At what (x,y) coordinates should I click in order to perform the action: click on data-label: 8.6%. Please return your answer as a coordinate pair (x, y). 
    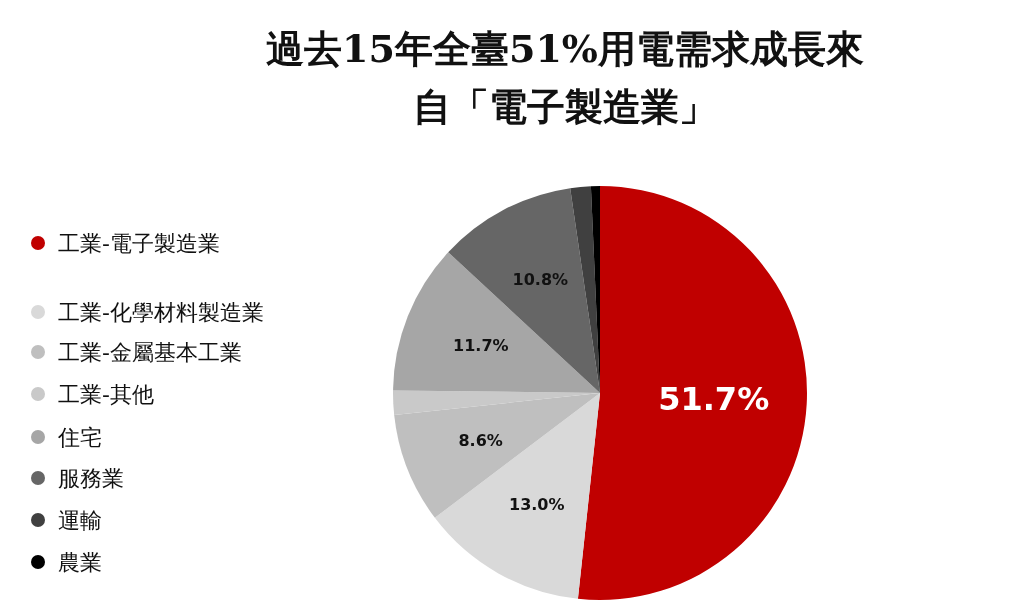
    Looking at the image, I should click on (480, 440).